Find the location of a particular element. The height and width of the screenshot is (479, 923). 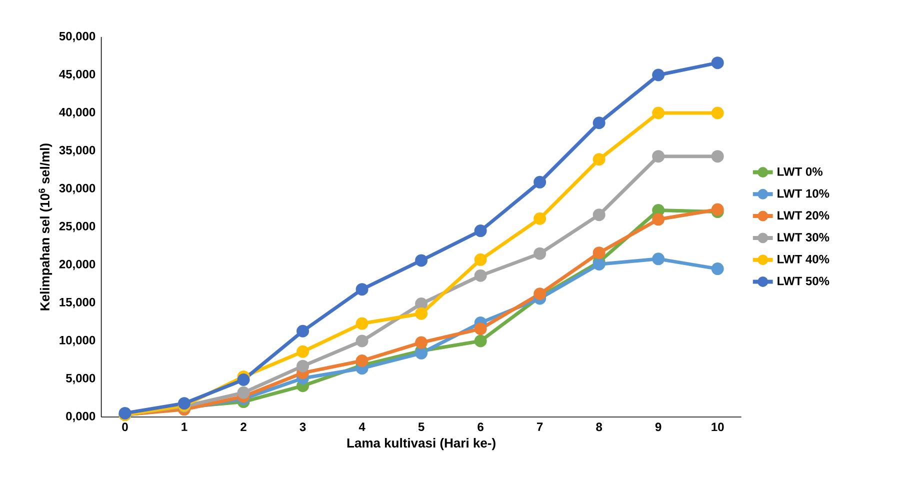

y-tick-label: 20,000 is located at coordinates (77, 265).